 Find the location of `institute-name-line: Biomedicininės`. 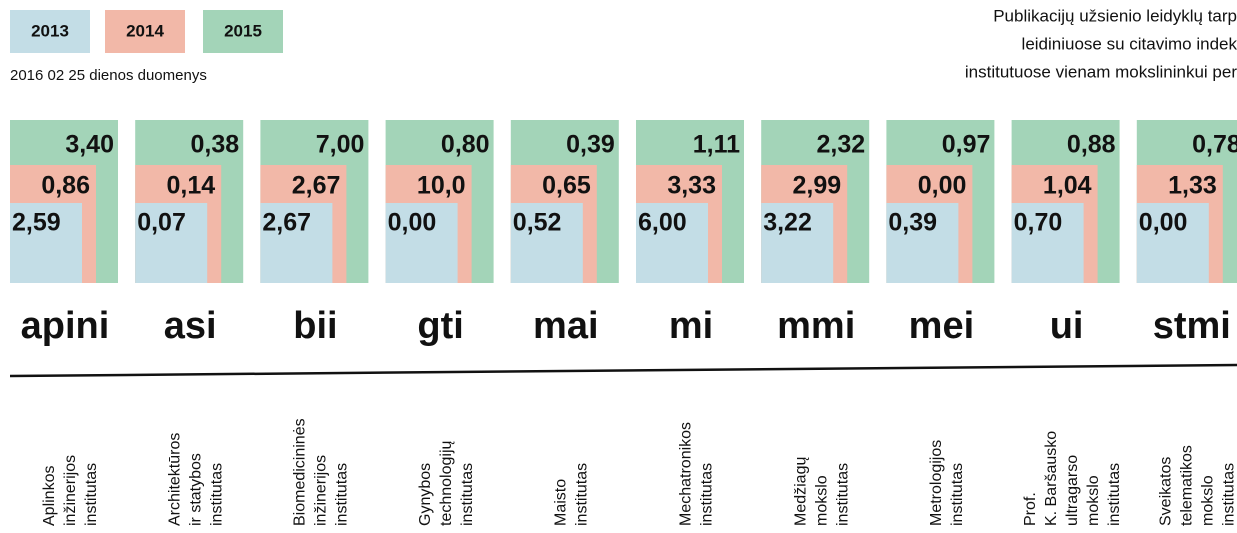

institute-name-line: Biomedicininės is located at coordinates (300, 472).